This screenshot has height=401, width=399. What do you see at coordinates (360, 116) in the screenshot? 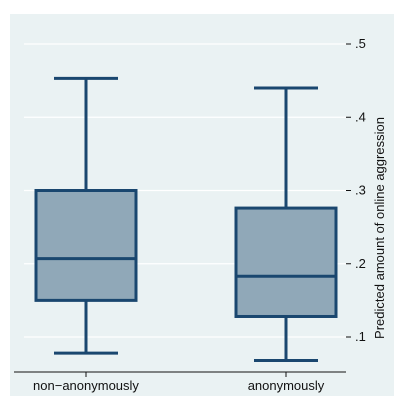
I see `y-tick-label: .4` at bounding box center [360, 116].